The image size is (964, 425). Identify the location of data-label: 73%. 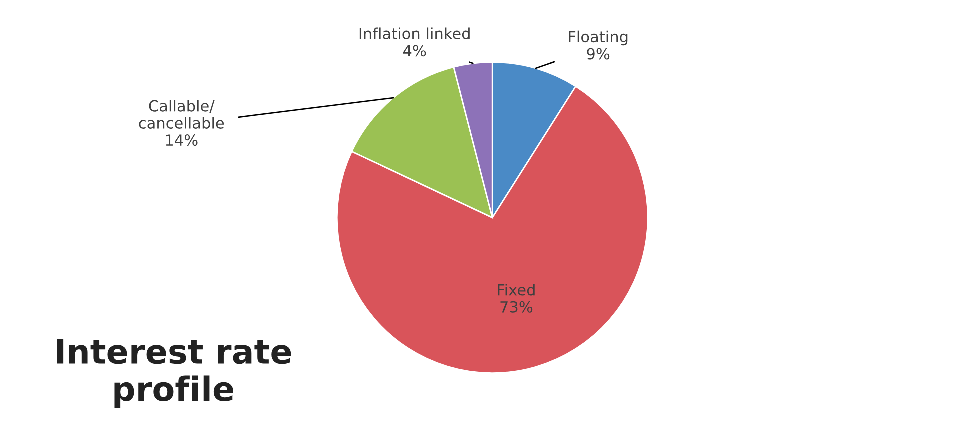
(516, 307).